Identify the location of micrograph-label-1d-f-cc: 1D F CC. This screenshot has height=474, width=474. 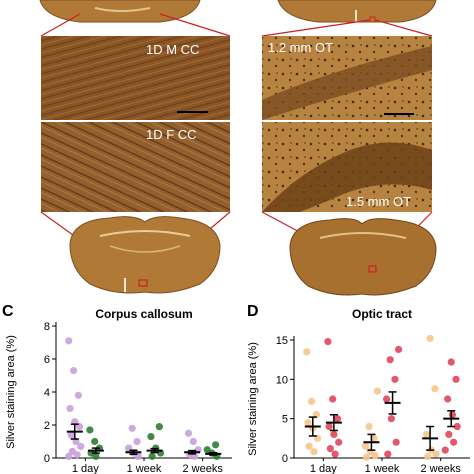
(171, 134).